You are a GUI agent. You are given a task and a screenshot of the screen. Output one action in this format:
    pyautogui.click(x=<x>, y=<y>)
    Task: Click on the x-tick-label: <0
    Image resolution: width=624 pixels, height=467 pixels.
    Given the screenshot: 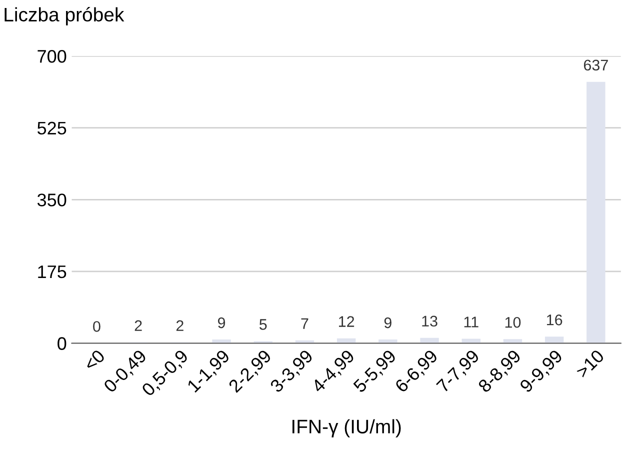 What is the action you would take?
    pyautogui.click(x=94, y=360)
    